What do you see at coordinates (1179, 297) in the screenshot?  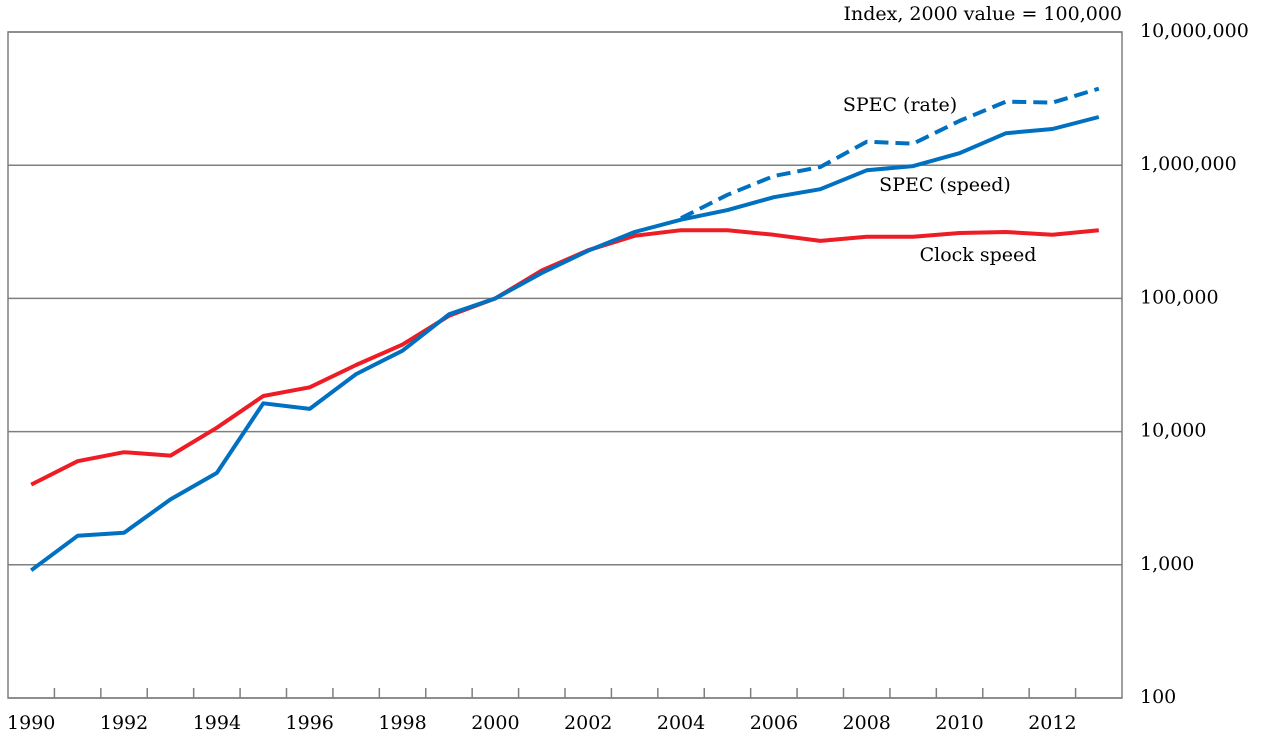 I see `y-tick-label: 100,000` at bounding box center [1179, 297].